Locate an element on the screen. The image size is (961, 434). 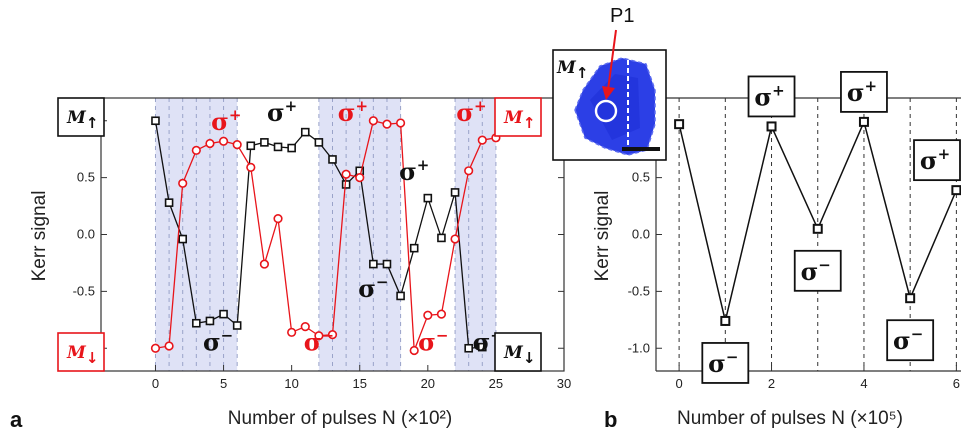
x-axis-title-b: Number of pulses N (×10⁵) is located at coordinates (790, 418).